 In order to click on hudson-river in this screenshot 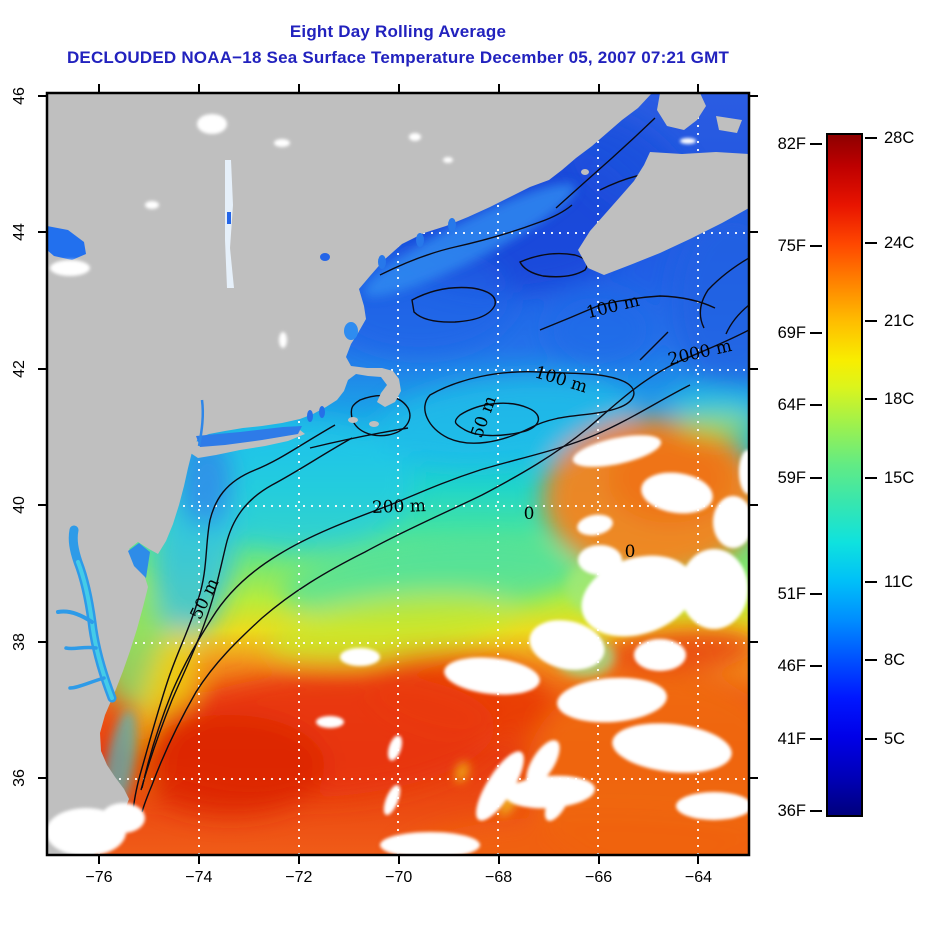, I will do `click(201, 423)`.